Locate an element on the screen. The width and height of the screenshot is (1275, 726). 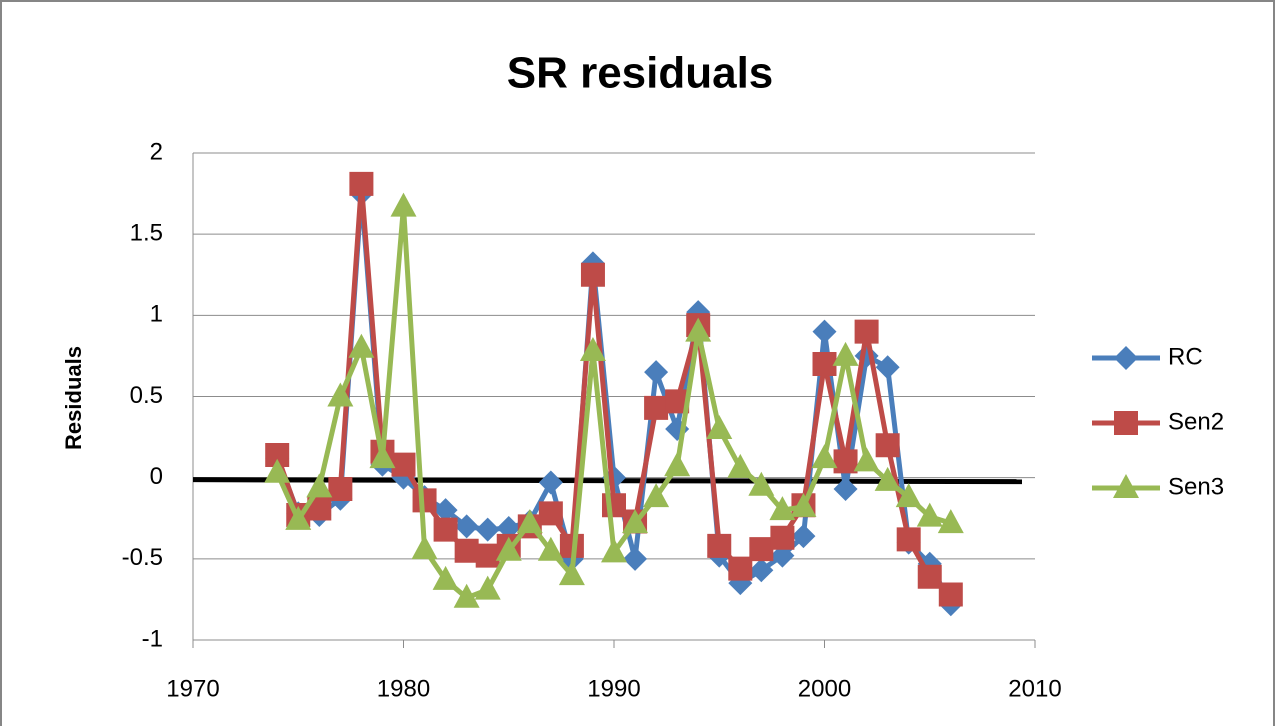
y-tick-label: 1.5 is located at coordinates (146, 233).